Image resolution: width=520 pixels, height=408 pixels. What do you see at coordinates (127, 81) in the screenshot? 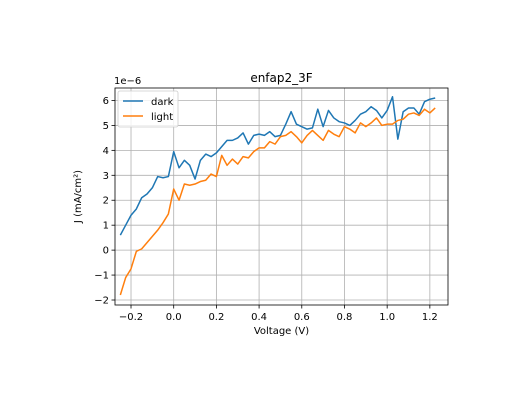
I see `y-axis-offset-text: 1e−6` at bounding box center [127, 81].